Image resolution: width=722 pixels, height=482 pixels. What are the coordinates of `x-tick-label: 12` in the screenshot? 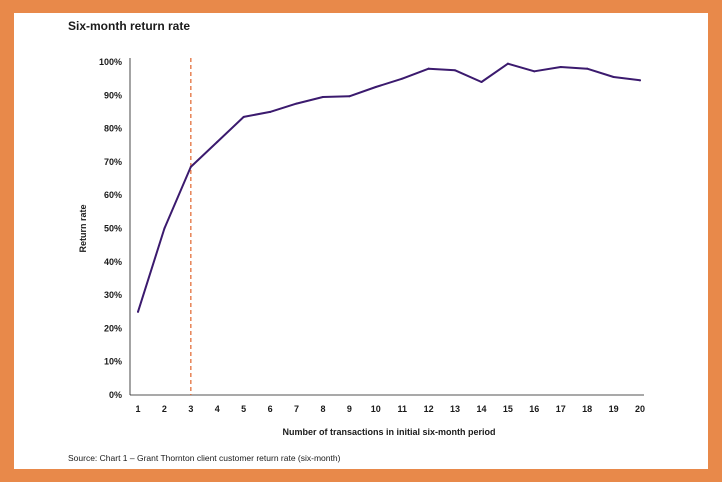 It's located at (429, 409).